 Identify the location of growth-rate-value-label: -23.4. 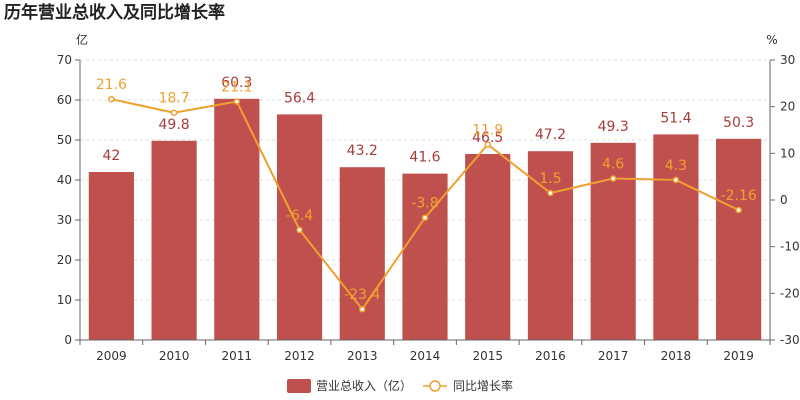
(362, 295).